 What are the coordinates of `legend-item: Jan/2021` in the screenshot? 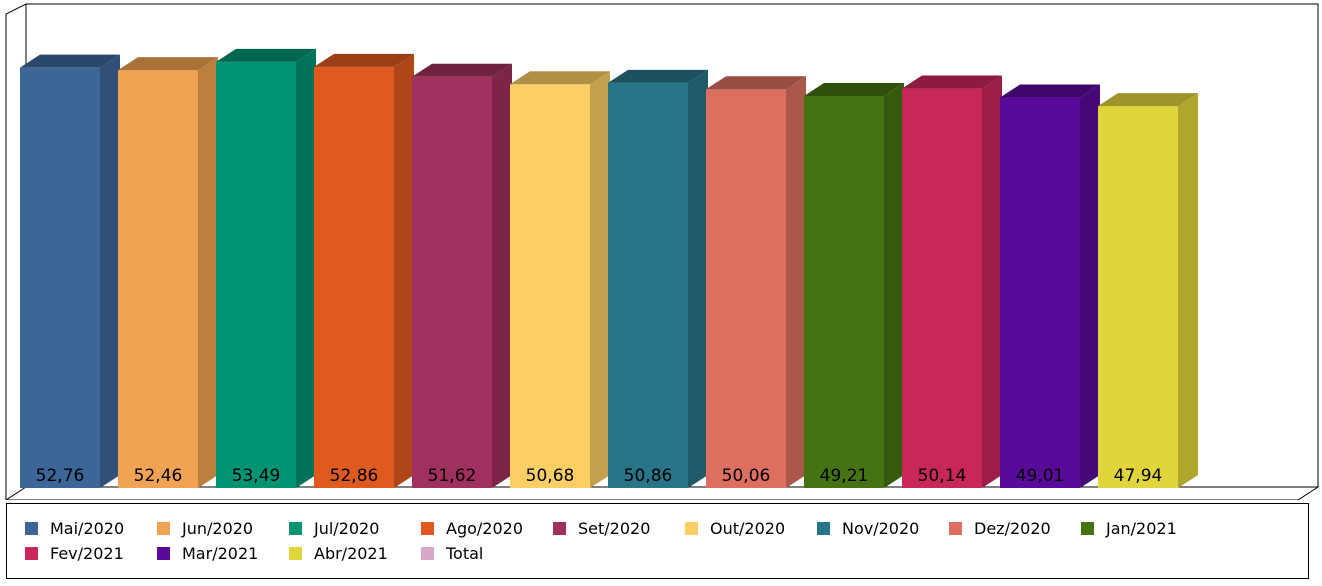 It's located at (1147, 528).